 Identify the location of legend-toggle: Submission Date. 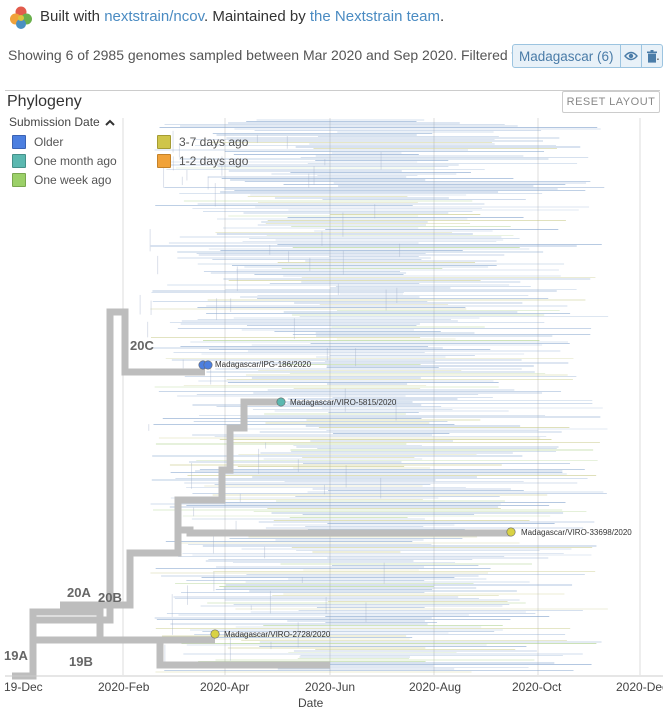
(62, 122).